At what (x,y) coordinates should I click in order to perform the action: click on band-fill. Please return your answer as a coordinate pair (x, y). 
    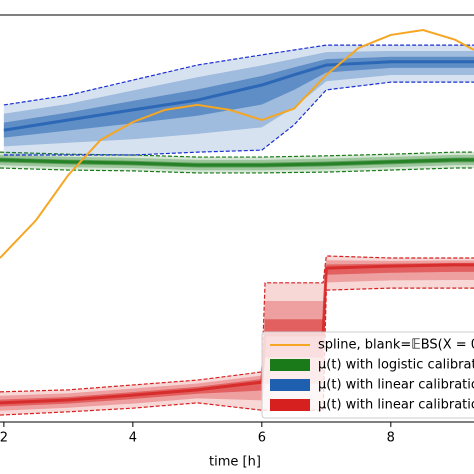
    Looking at the image, I should click on (237, 162).